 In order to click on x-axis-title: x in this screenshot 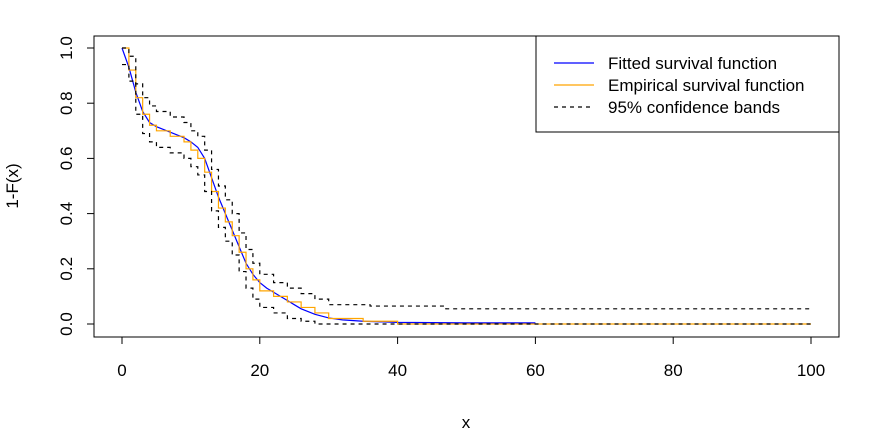, I will do `click(466, 422)`.